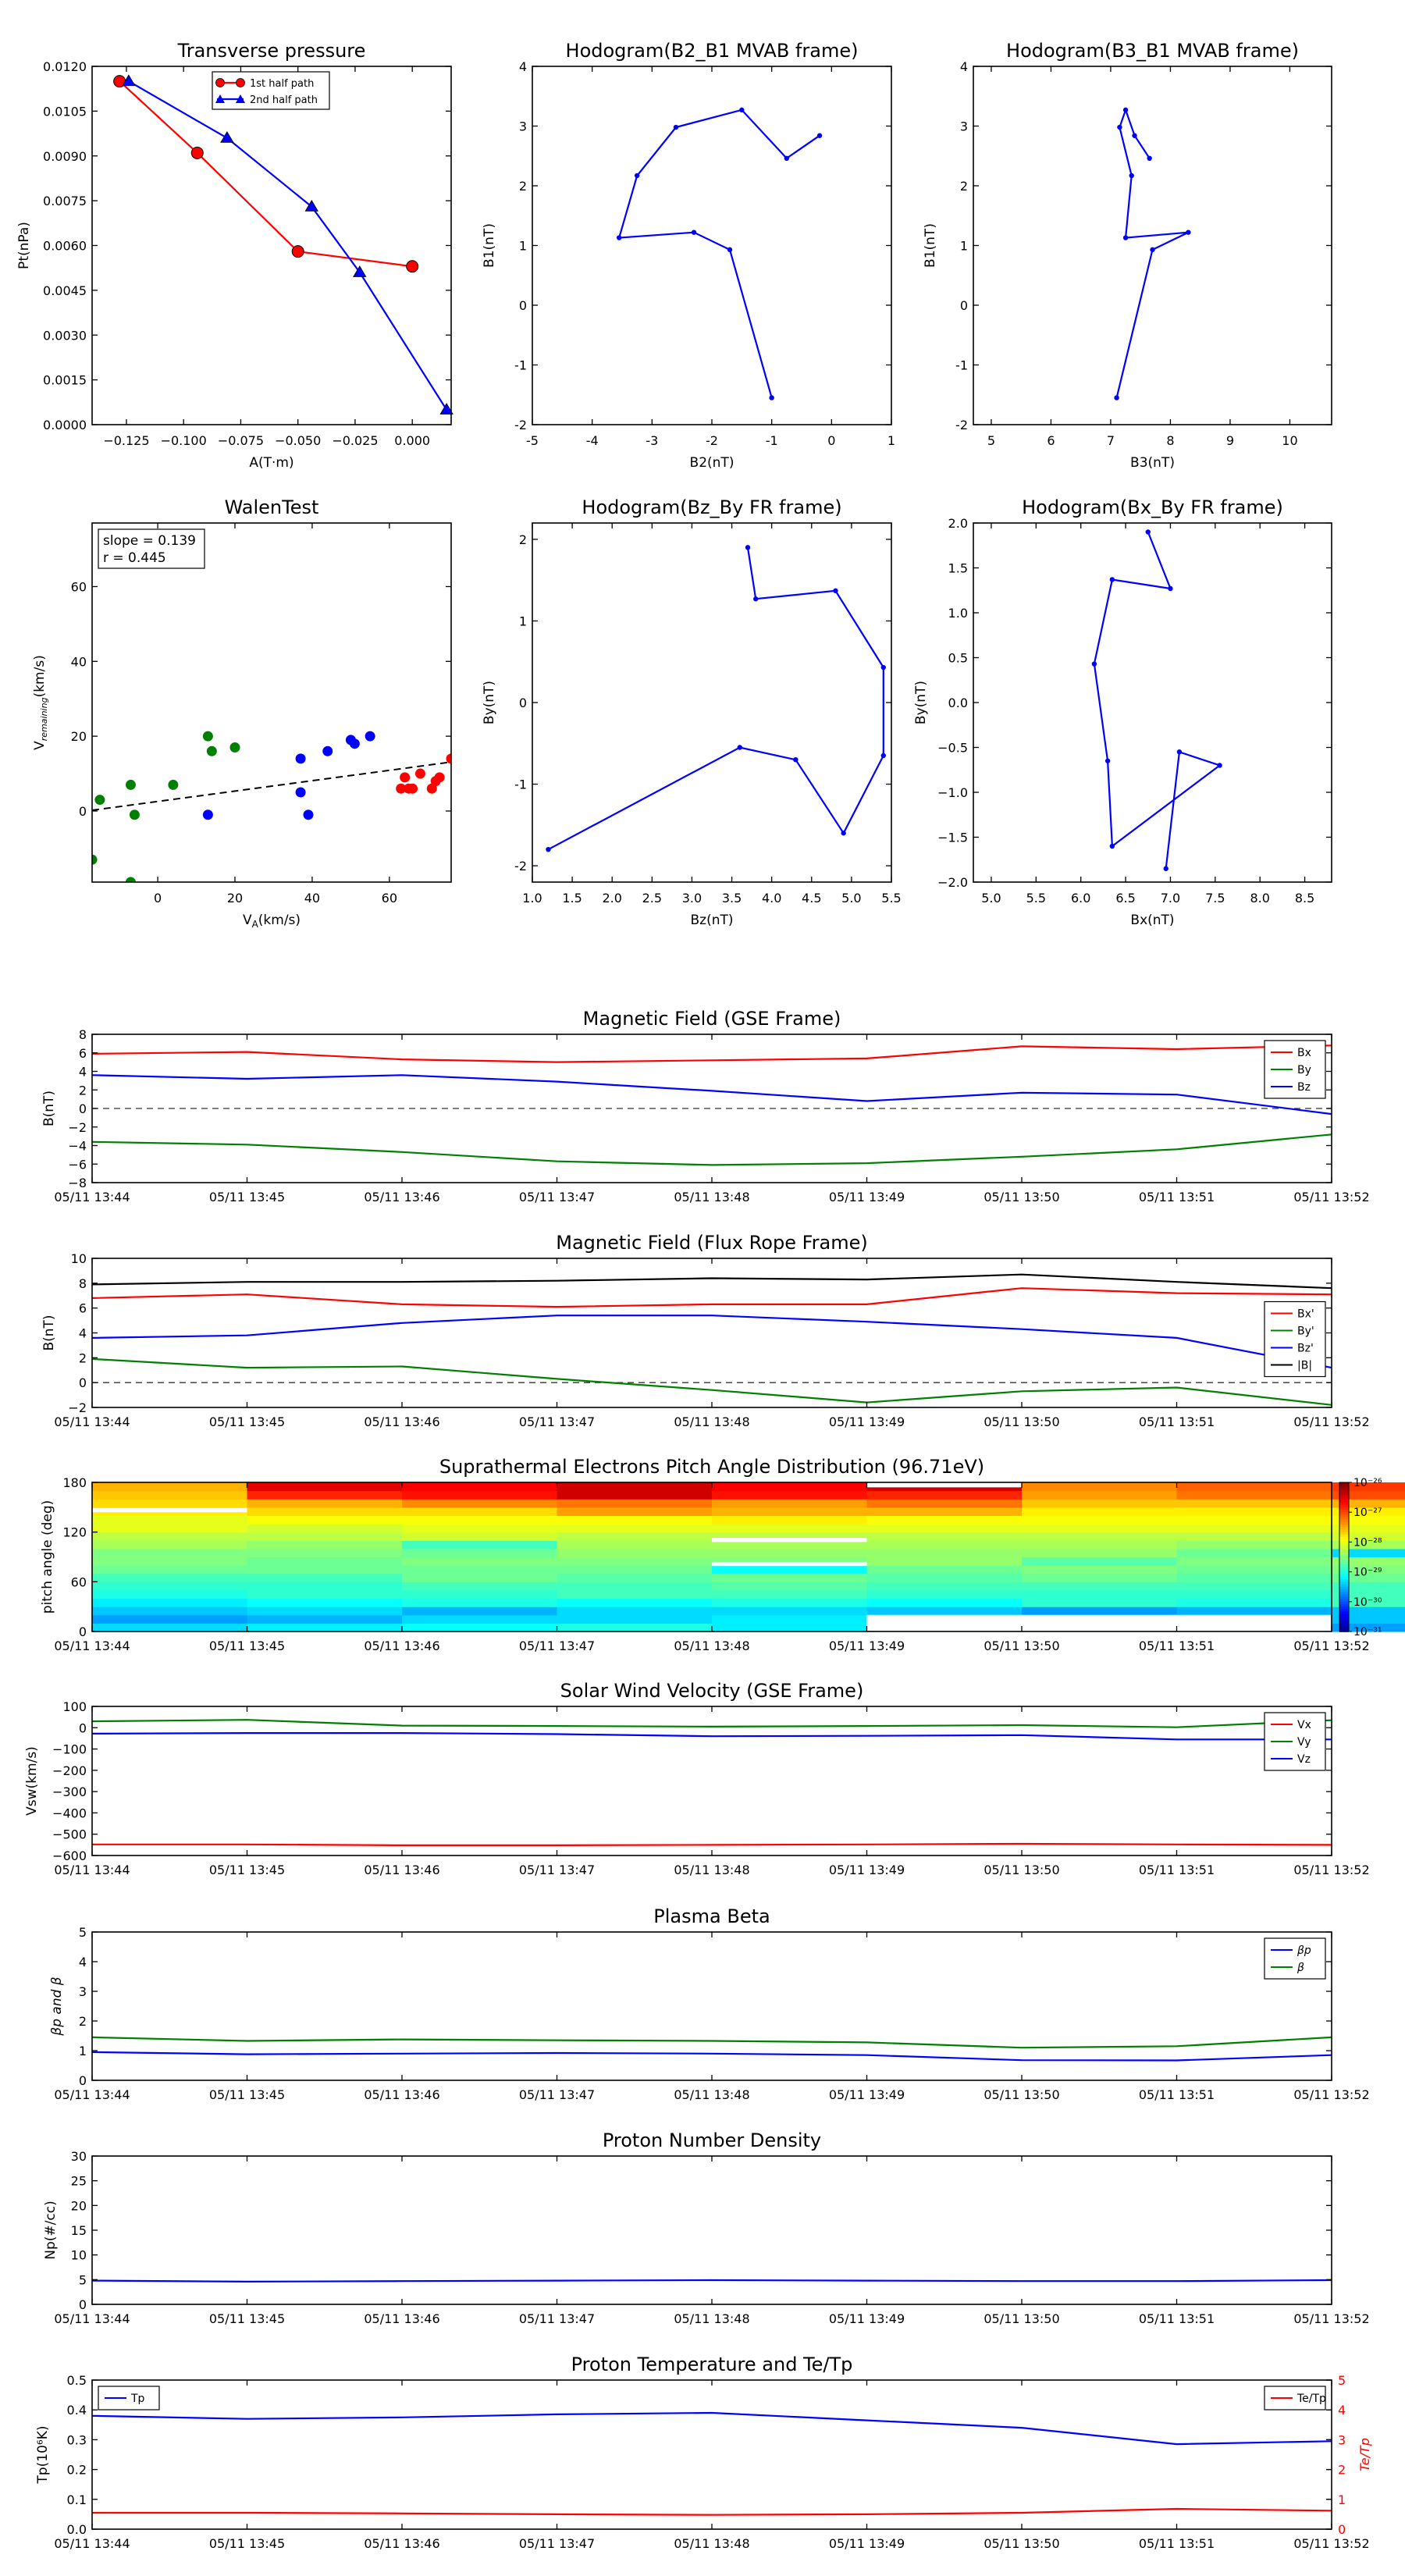  What do you see at coordinates (1305, 1331) in the screenshot?
I see `mag_fr-legend-label: By'` at bounding box center [1305, 1331].